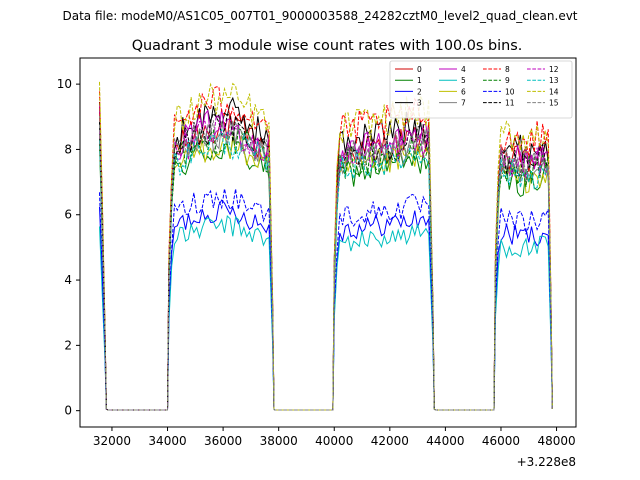  What do you see at coordinates (68, 411) in the screenshot?
I see `y-tick-label: 0` at bounding box center [68, 411].